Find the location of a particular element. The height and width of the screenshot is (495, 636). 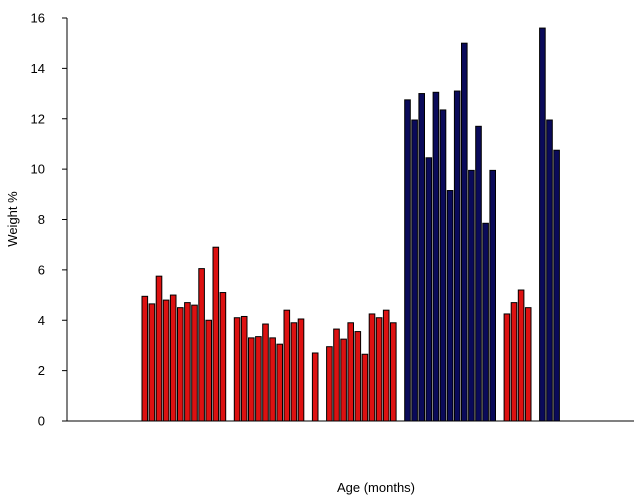

y-tick-label: 0 is located at coordinates (41, 421).